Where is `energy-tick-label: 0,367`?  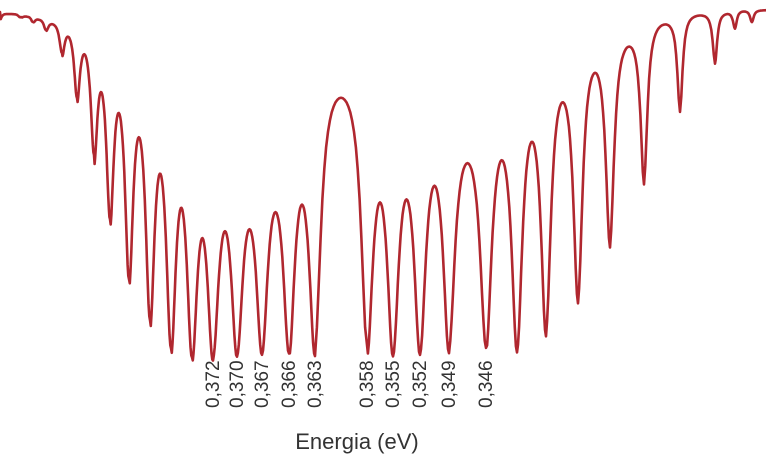 energy-tick-label: 0,367 is located at coordinates (262, 384).